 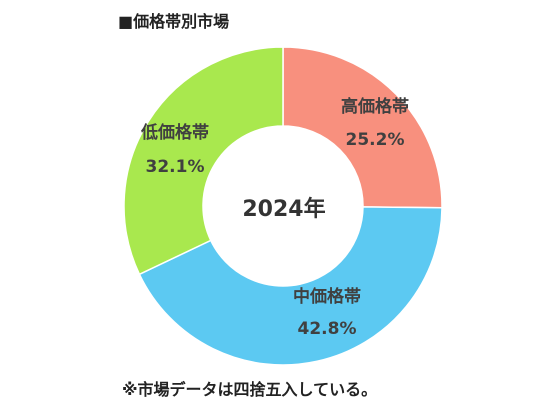 What do you see at coordinates (327, 329) in the screenshot?
I see `slice-value-label: 42.8%` at bounding box center [327, 329].